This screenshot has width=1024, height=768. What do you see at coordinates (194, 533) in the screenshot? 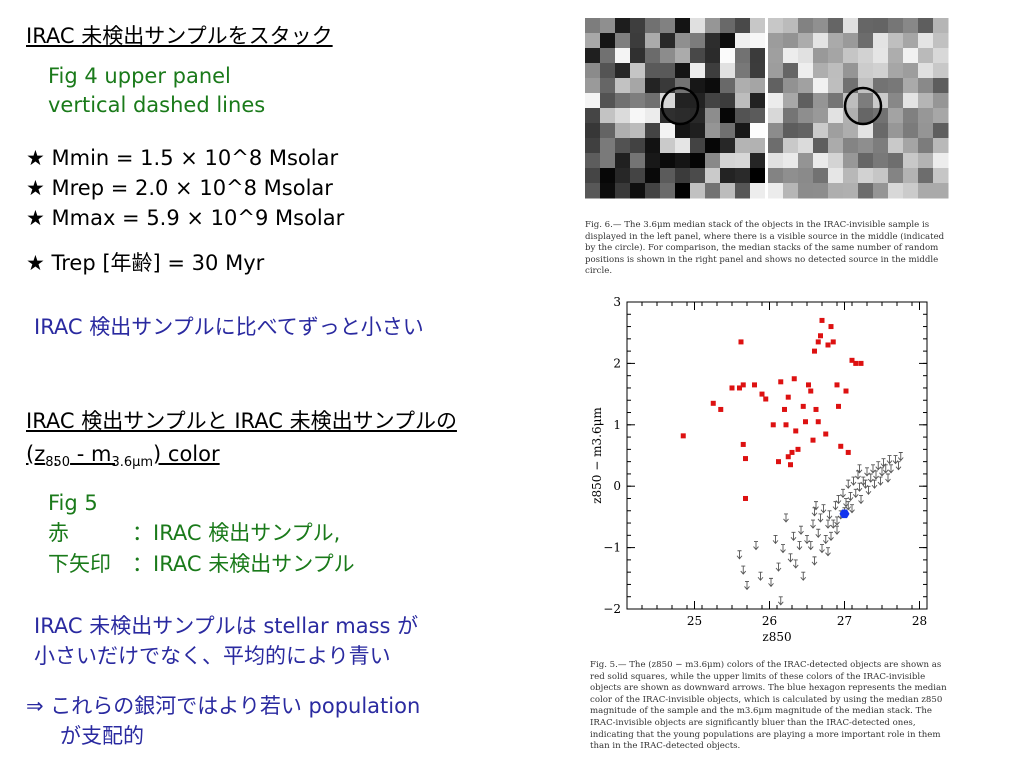
I see `fig5-red-legend: 赤：IRAC 検出サンプル,` at bounding box center [194, 533].